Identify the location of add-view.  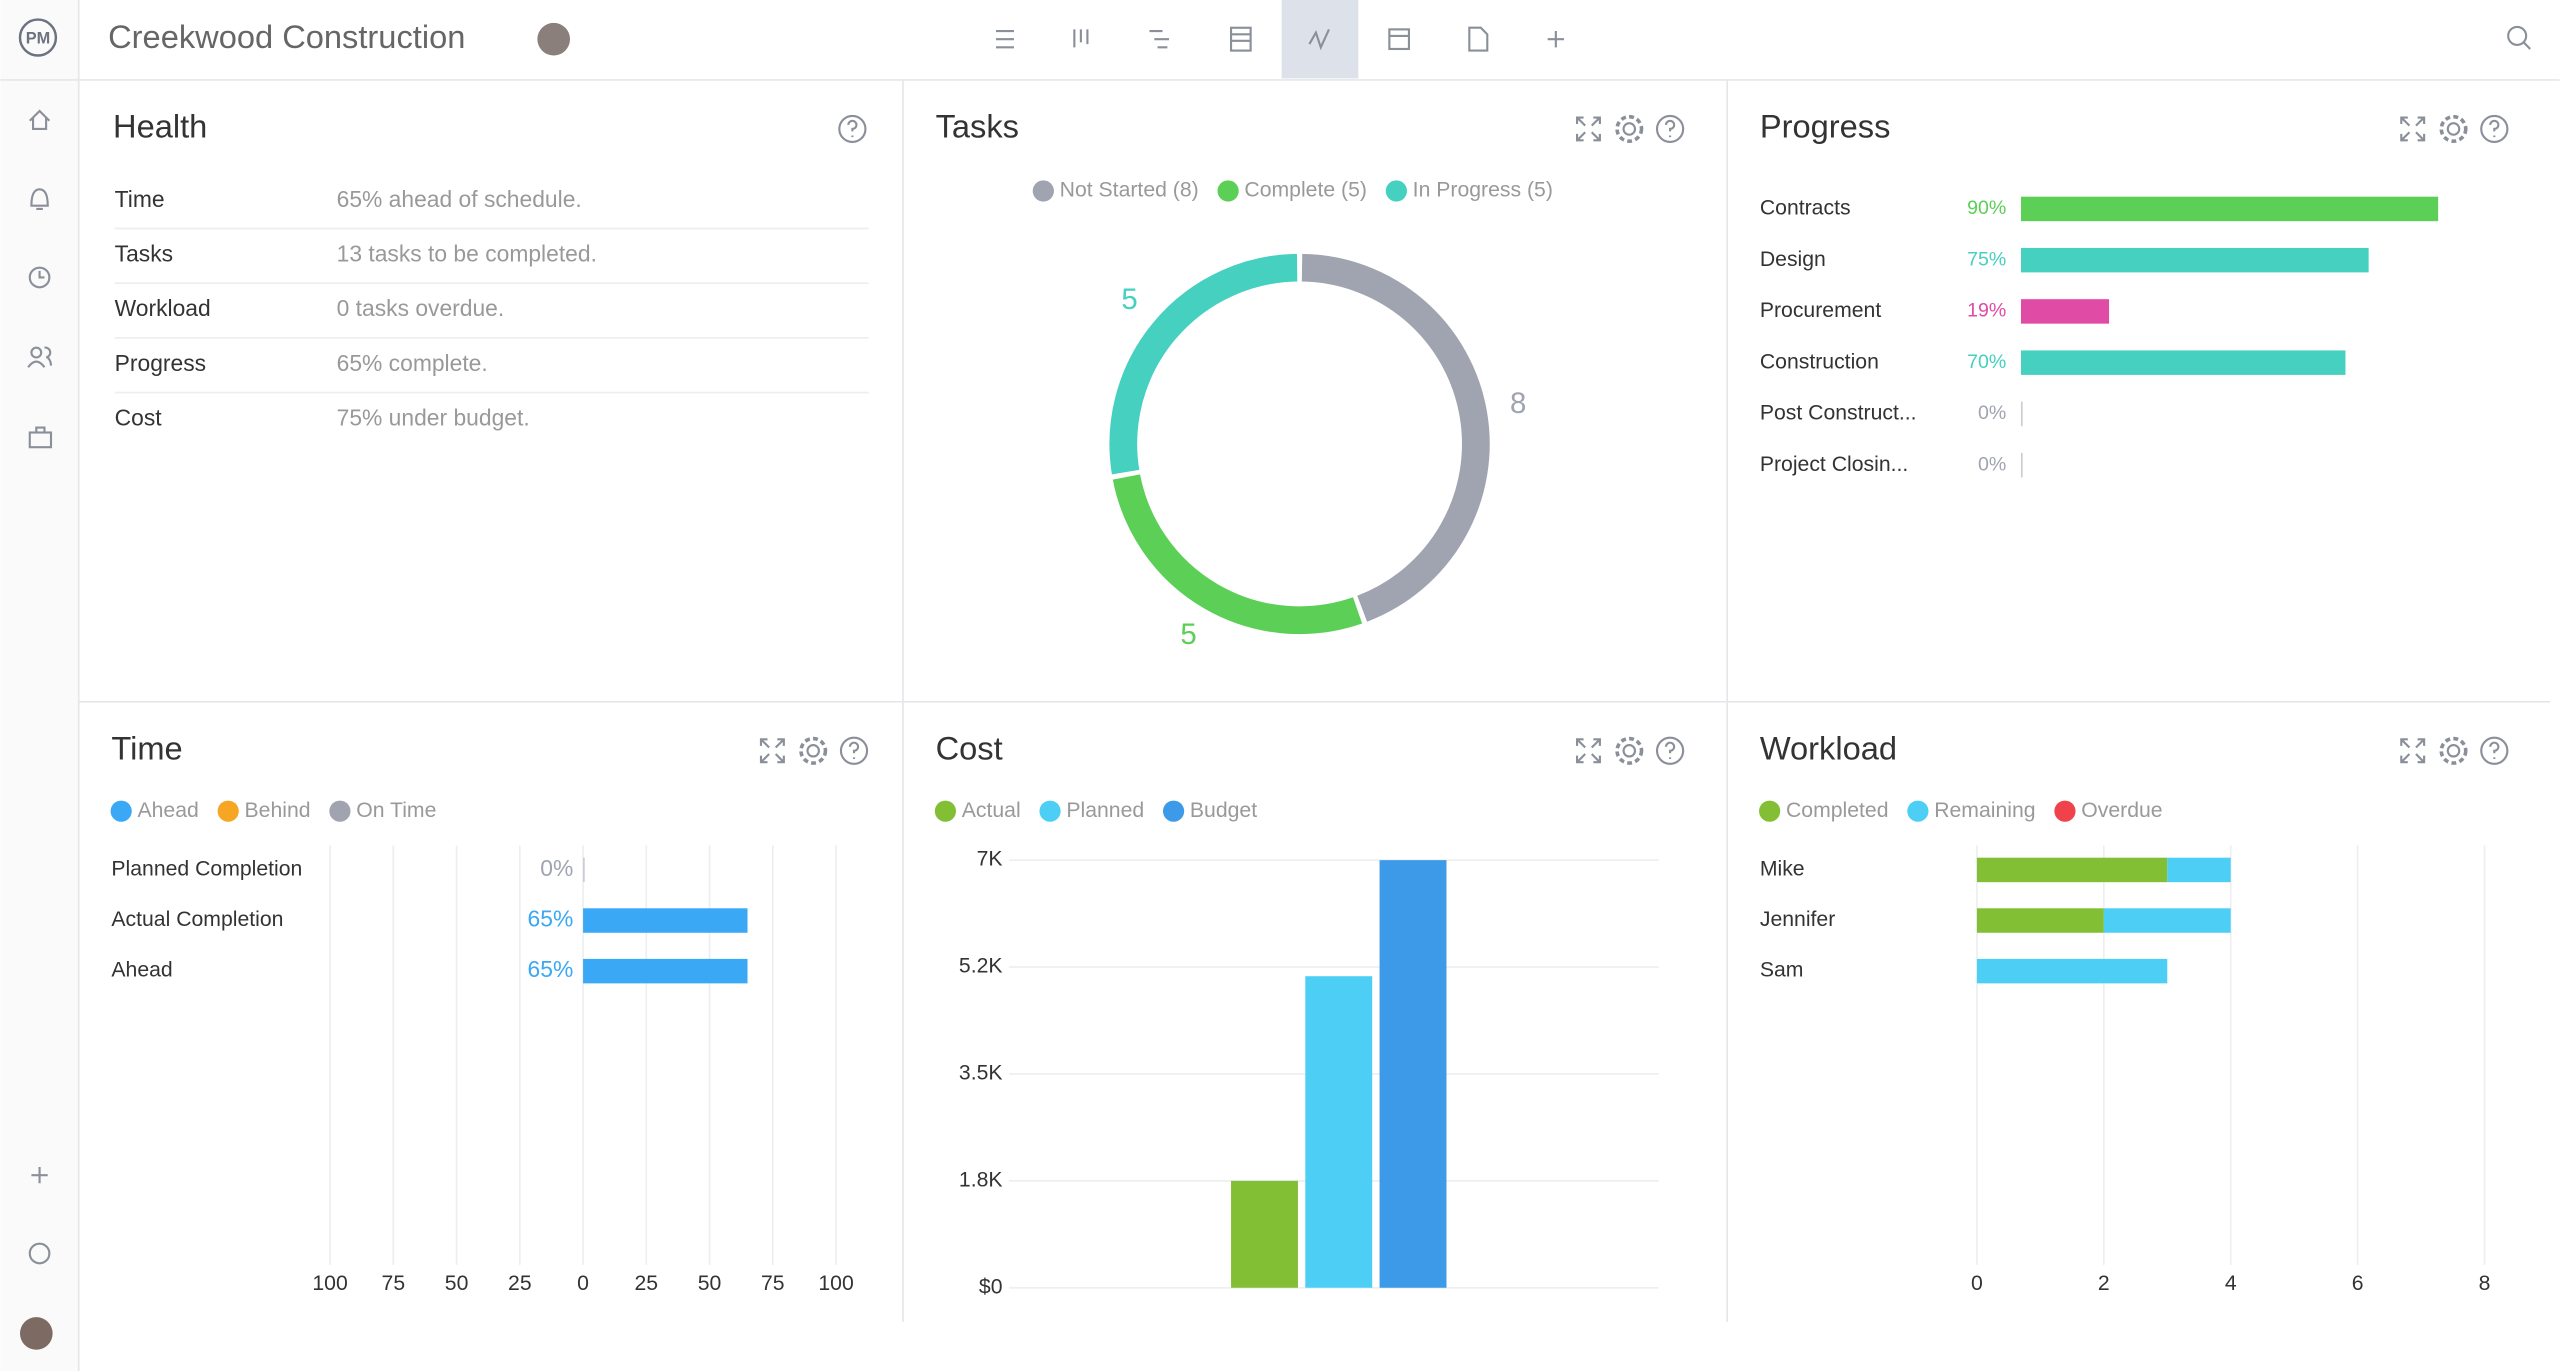
(1555, 39).